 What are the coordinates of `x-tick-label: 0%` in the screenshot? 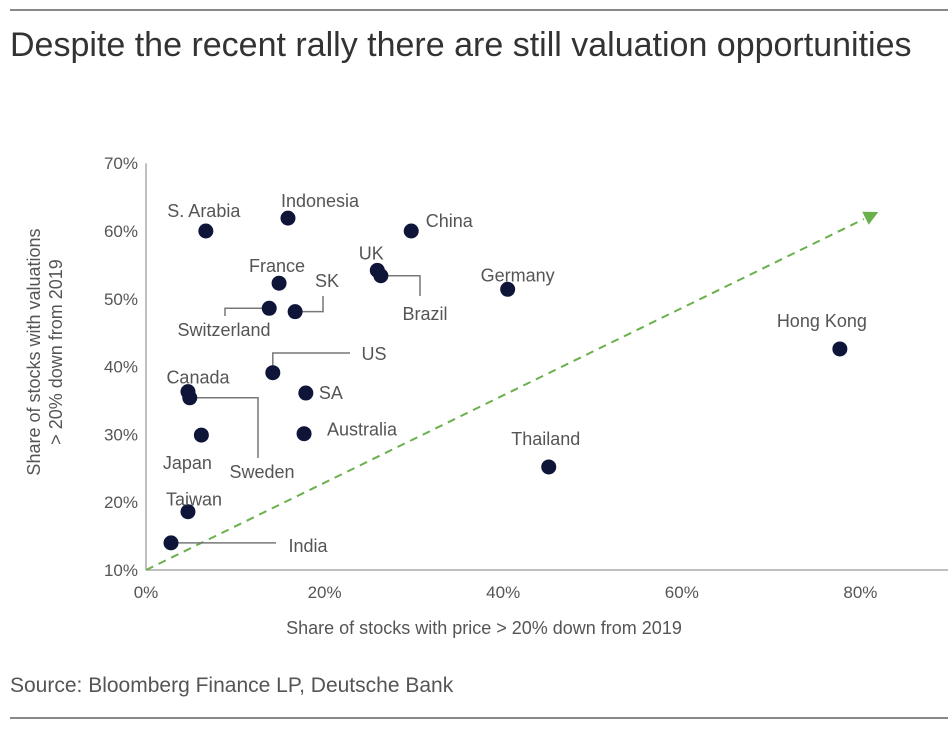 It's located at (146, 592).